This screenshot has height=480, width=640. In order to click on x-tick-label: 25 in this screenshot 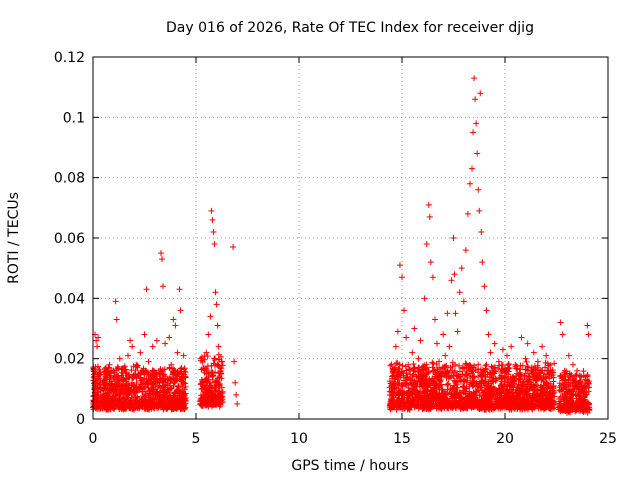, I will do `click(608, 439)`.